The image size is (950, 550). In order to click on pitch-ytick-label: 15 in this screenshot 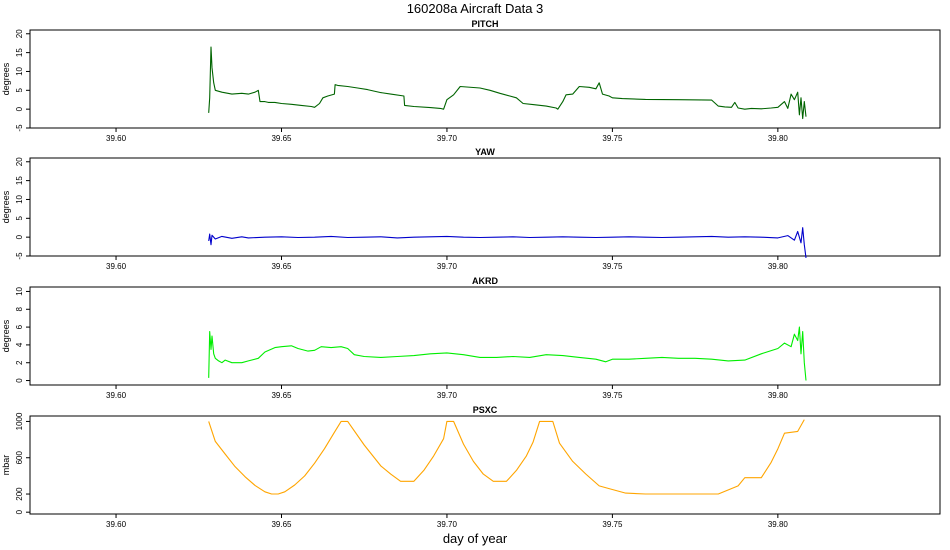, I will do `click(19, 52)`.